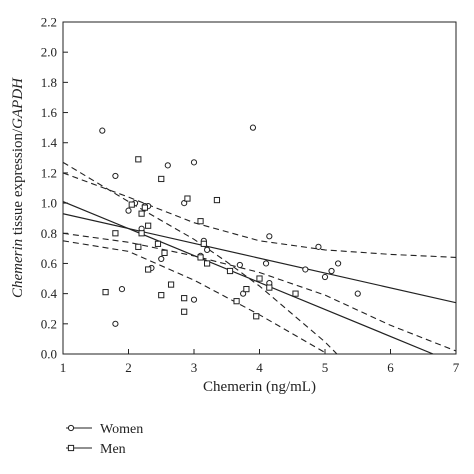 Image resolution: width=474 pixels, height=474 pixels. Describe the element at coordinates (18, 103) in the screenshot. I see `y-axis-title-part: GAPDH` at that location.